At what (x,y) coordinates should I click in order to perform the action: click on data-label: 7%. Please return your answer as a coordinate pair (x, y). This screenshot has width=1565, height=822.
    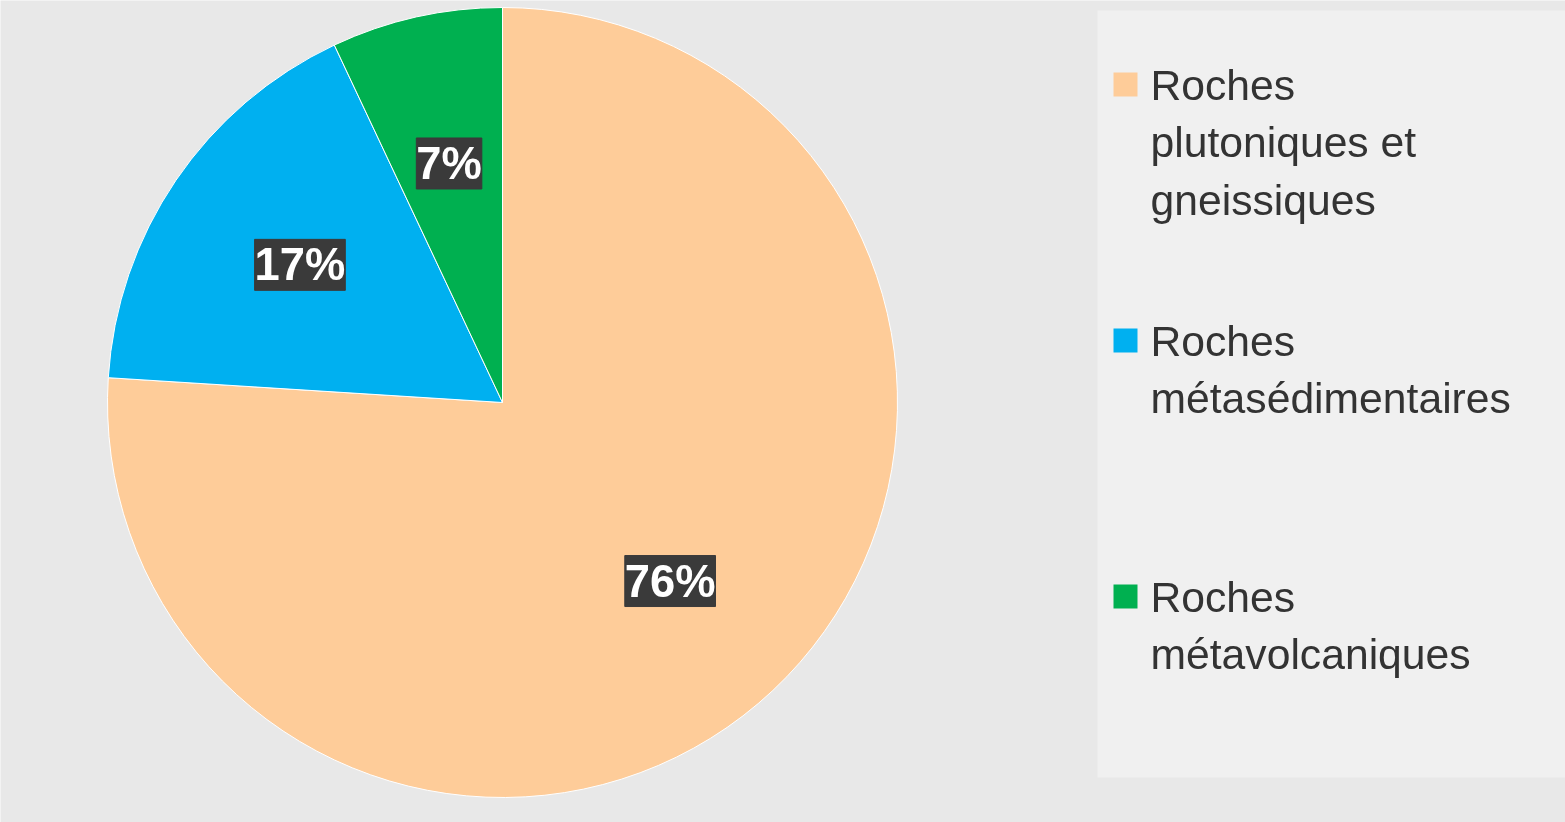
    Looking at the image, I should click on (449, 163).